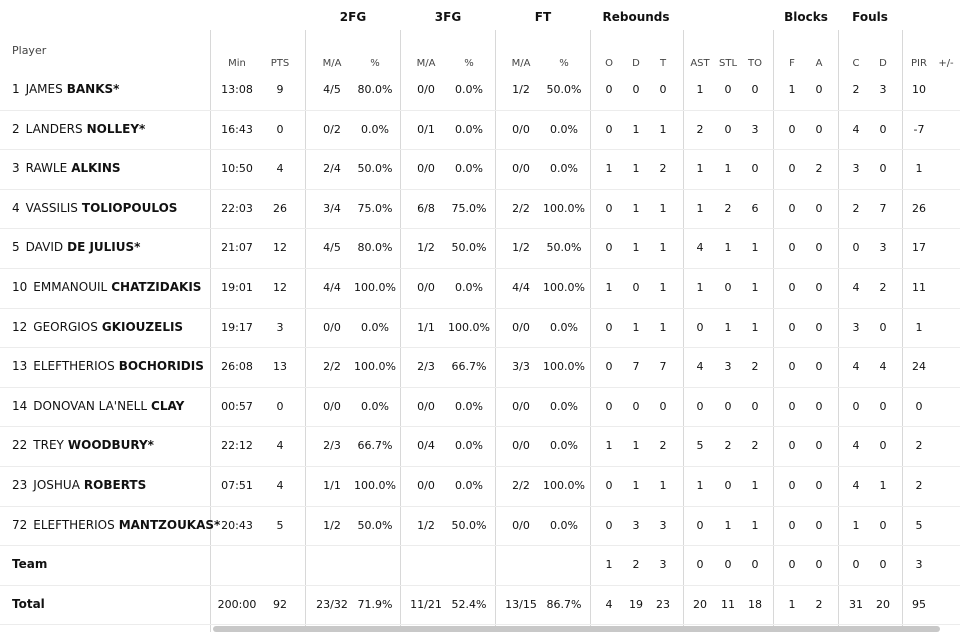  What do you see at coordinates (97, 327) in the screenshot?
I see `player-name: 12 GEORGIOS GKIOUZELIS` at bounding box center [97, 327].